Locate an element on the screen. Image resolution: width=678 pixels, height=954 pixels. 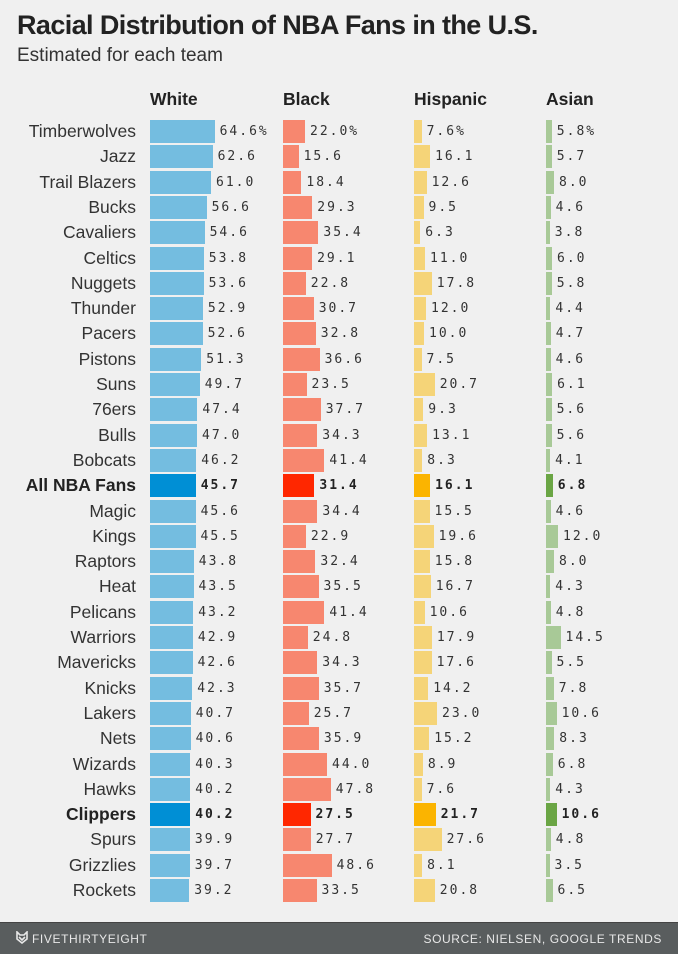
table-row: Rockets 39.2 33.5 20.8 6.5 is located at coordinates (339, 890).